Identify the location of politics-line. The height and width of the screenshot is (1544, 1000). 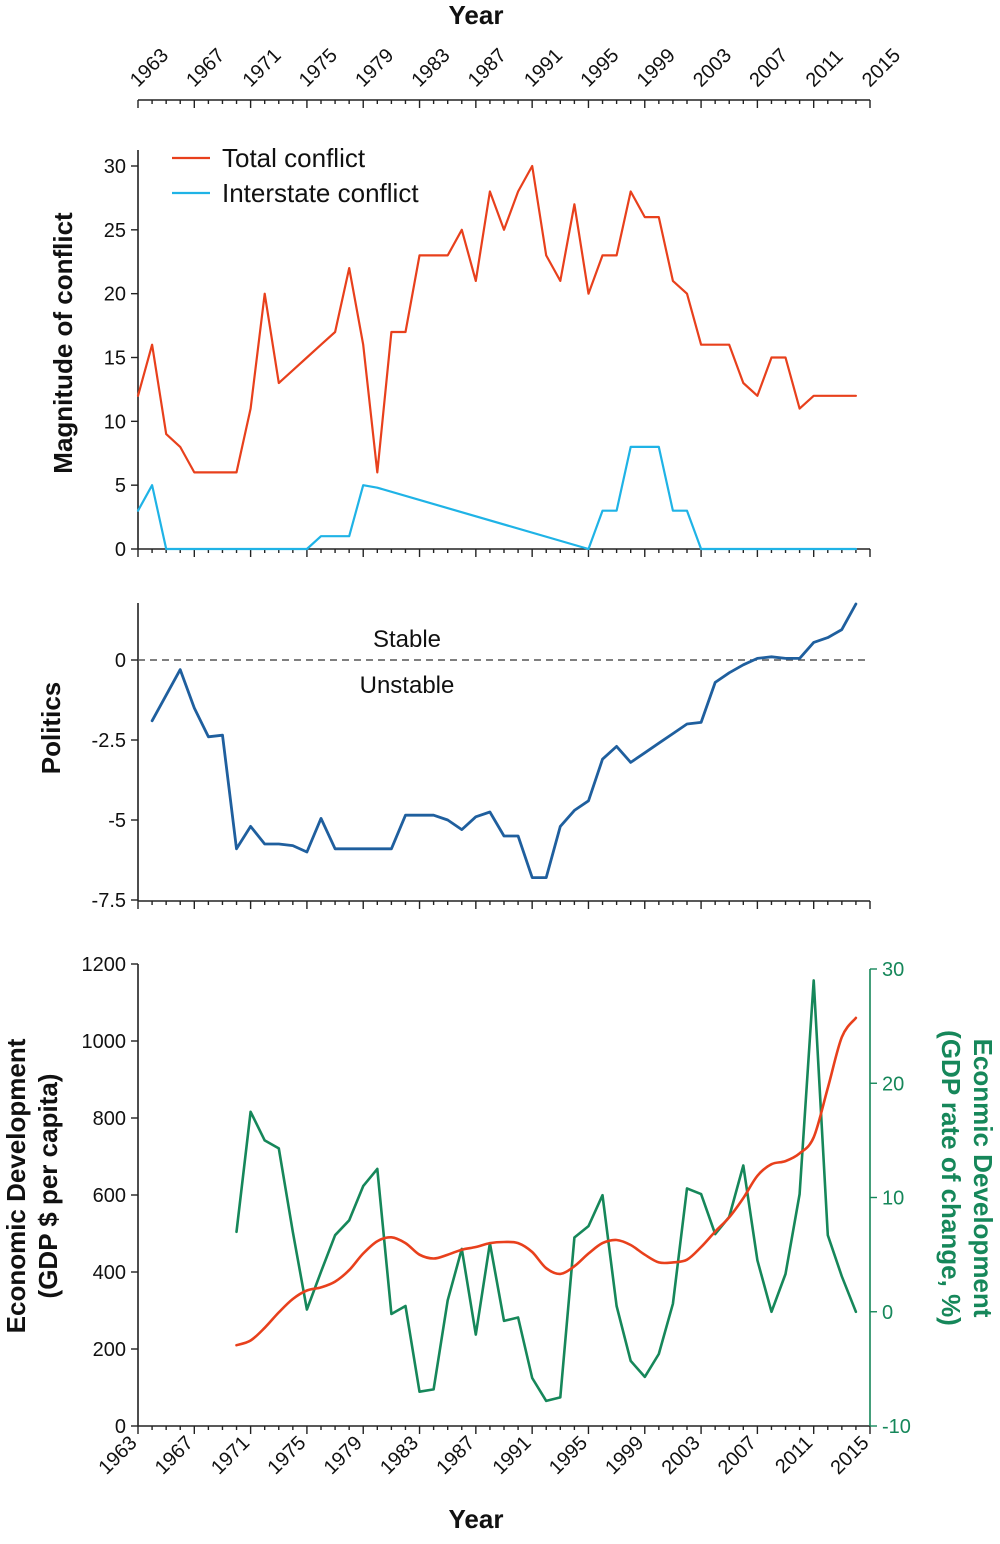
(504, 740).